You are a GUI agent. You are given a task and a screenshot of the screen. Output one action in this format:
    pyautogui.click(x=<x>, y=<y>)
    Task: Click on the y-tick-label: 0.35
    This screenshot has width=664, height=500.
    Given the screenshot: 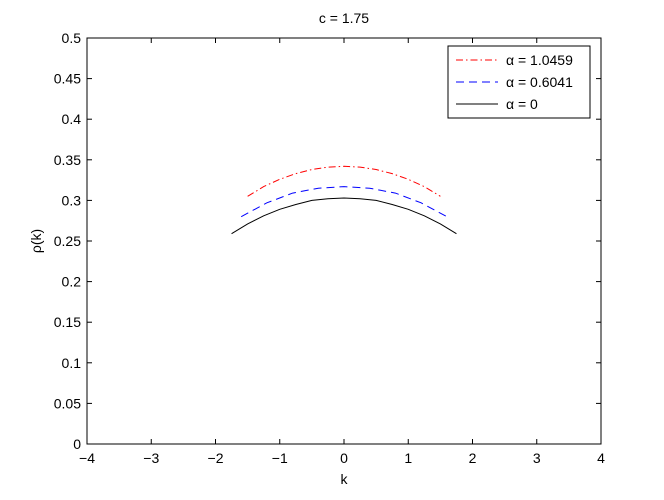 What is the action you would take?
    pyautogui.click(x=67, y=160)
    